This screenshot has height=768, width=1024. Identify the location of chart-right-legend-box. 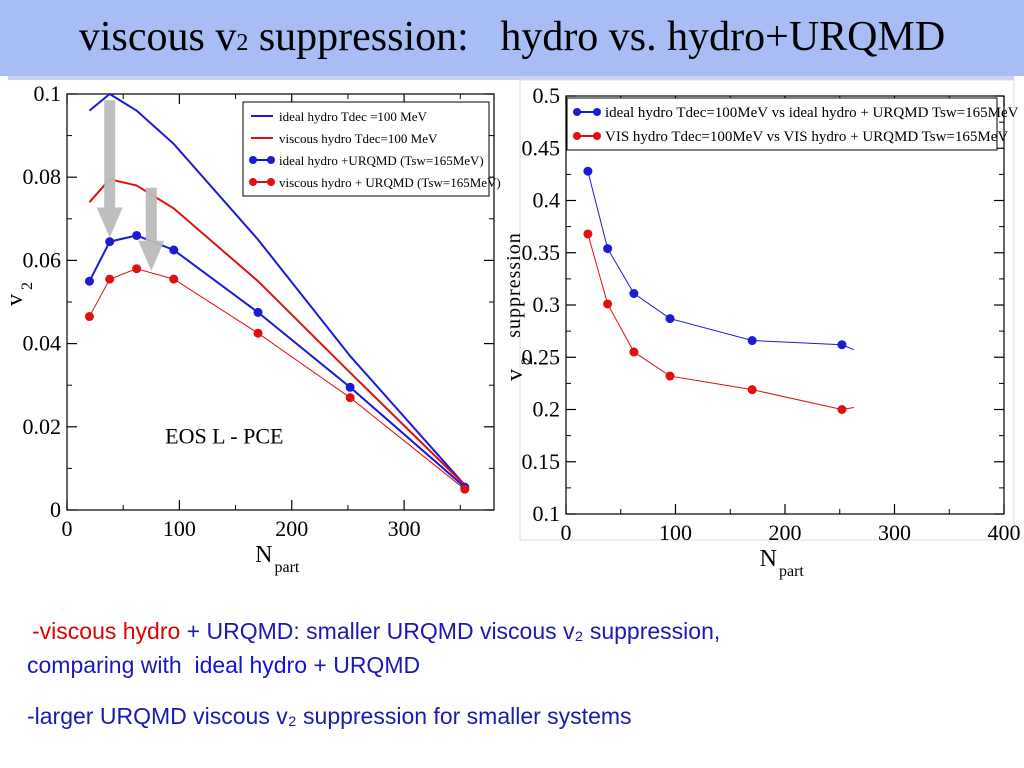
(782, 124).